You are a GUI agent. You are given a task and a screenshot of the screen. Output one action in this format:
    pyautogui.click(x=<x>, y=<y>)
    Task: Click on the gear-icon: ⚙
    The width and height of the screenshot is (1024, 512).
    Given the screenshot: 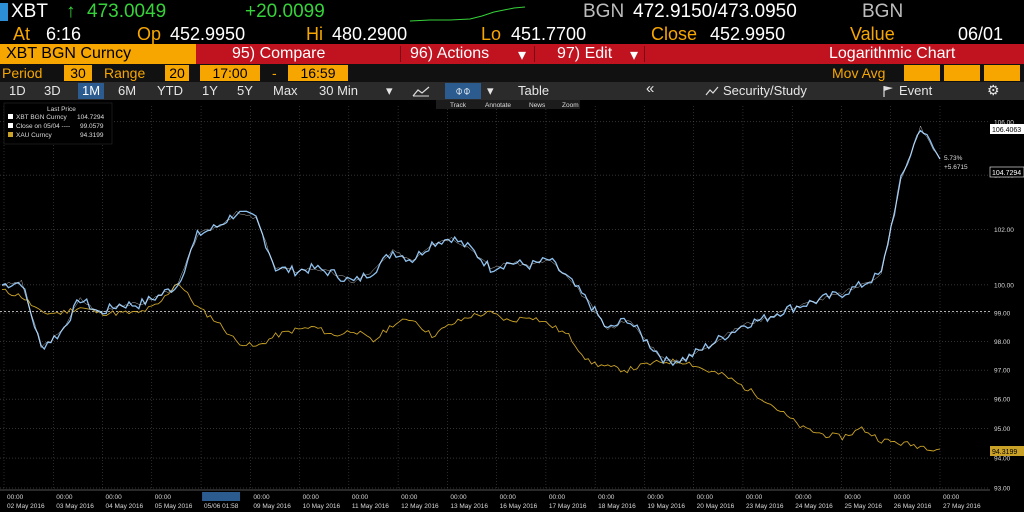 What is the action you would take?
    pyautogui.click(x=993, y=90)
    